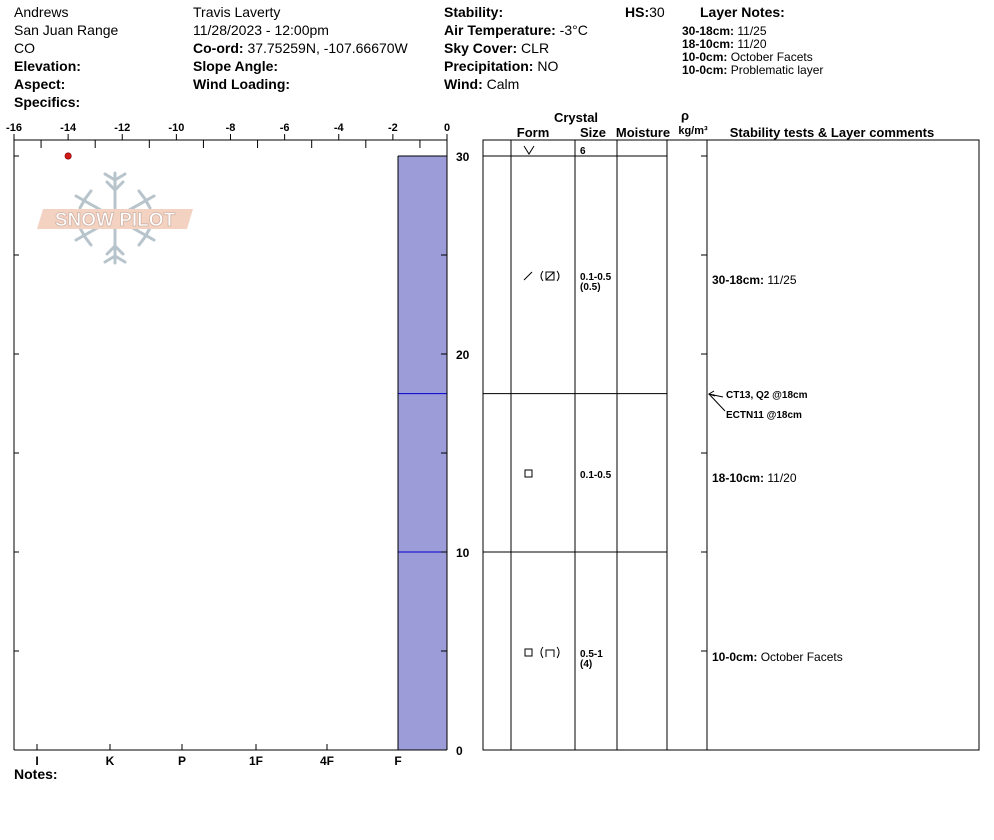  What do you see at coordinates (738, 478) in the screenshot?
I see `layer-comment-range: 18-10cm:` at bounding box center [738, 478].